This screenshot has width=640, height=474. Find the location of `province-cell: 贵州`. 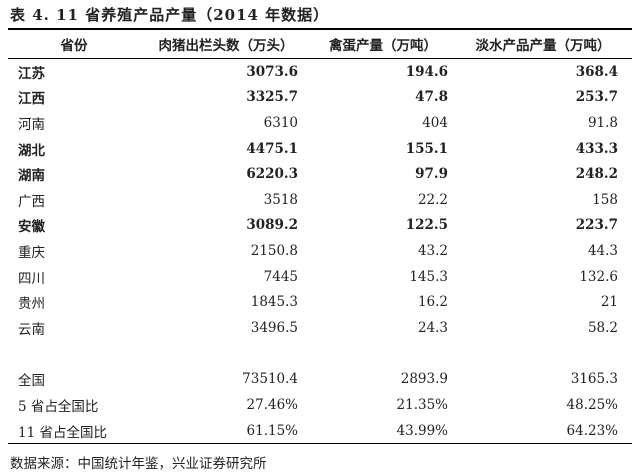

province-cell: 贵州 is located at coordinates (31, 304).